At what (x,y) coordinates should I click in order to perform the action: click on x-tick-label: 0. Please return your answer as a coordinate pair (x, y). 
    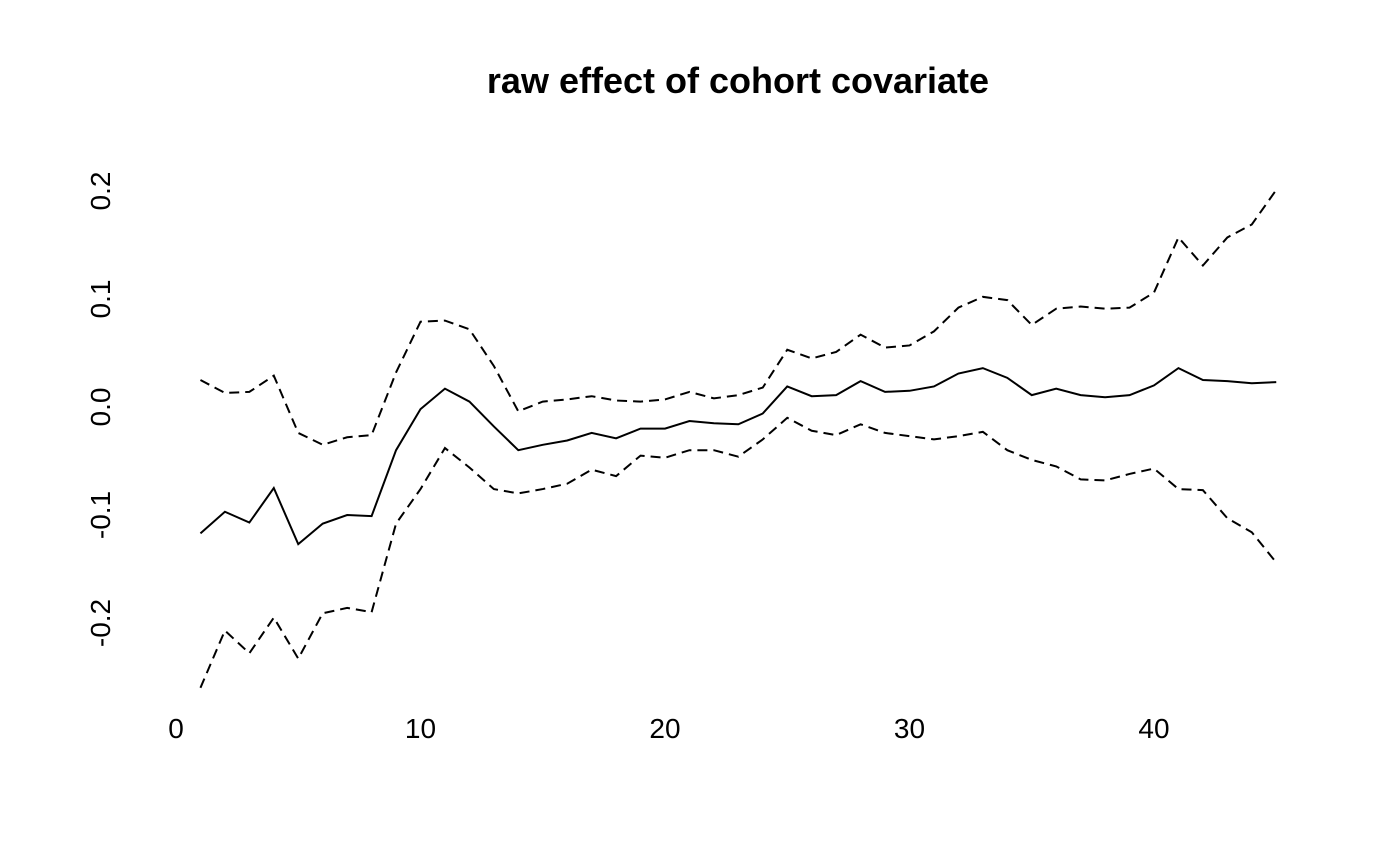
    Looking at the image, I should click on (176, 728).